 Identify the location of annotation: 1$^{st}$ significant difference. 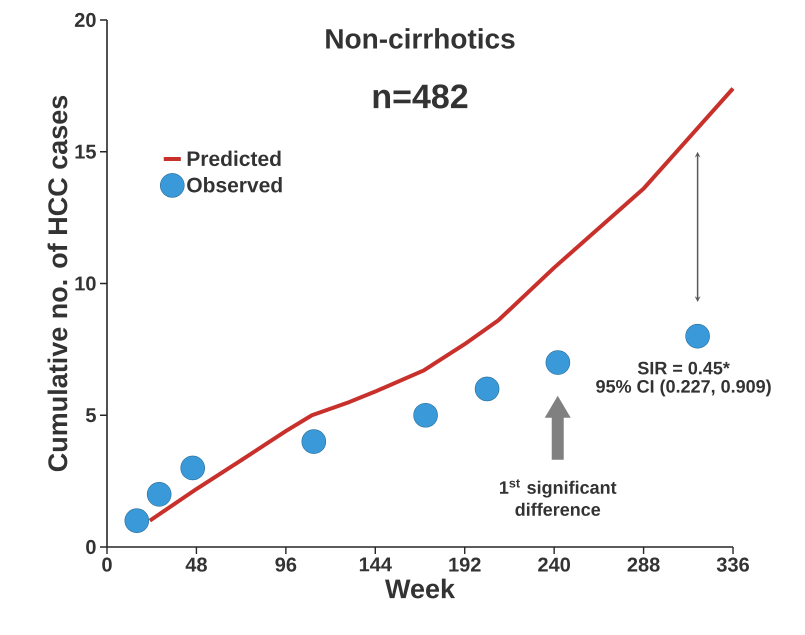
(558, 497).